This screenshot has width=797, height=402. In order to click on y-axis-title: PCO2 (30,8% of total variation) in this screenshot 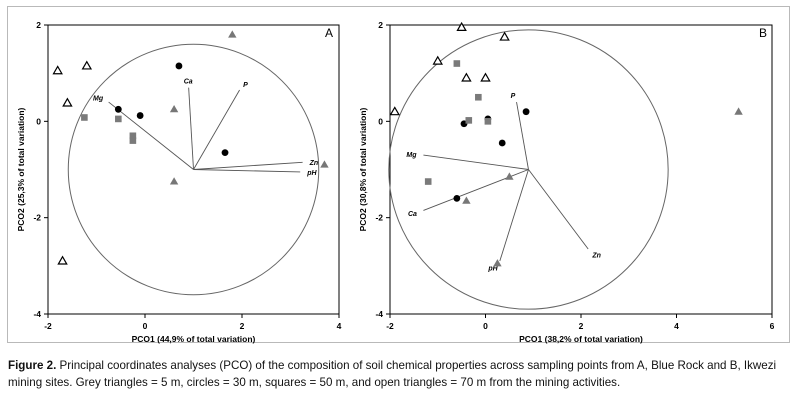, I will do `click(363, 169)`.